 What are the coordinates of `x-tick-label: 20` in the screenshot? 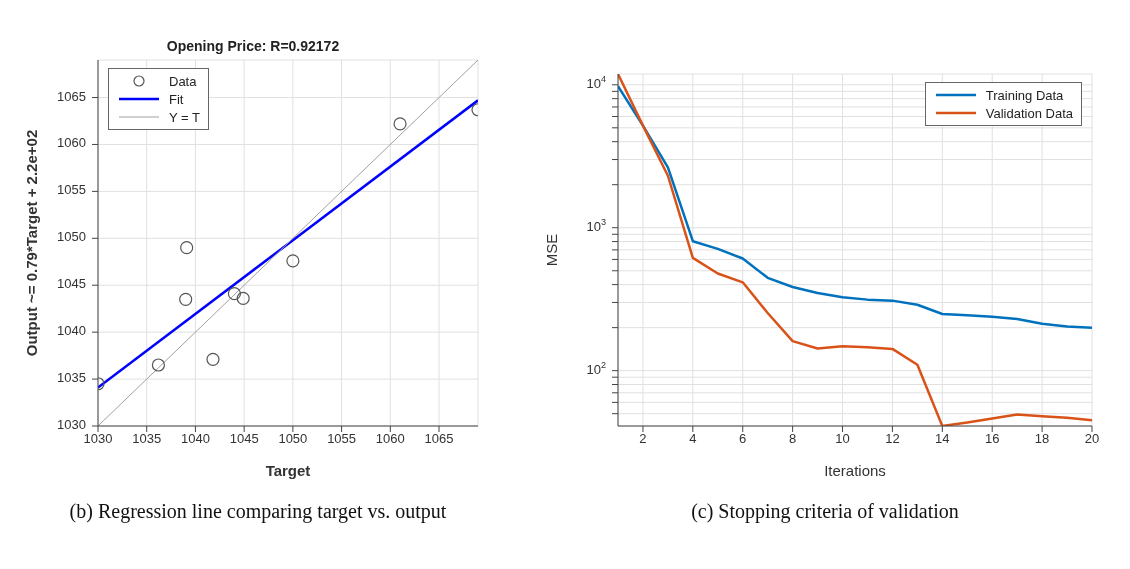 It's located at (1092, 439).